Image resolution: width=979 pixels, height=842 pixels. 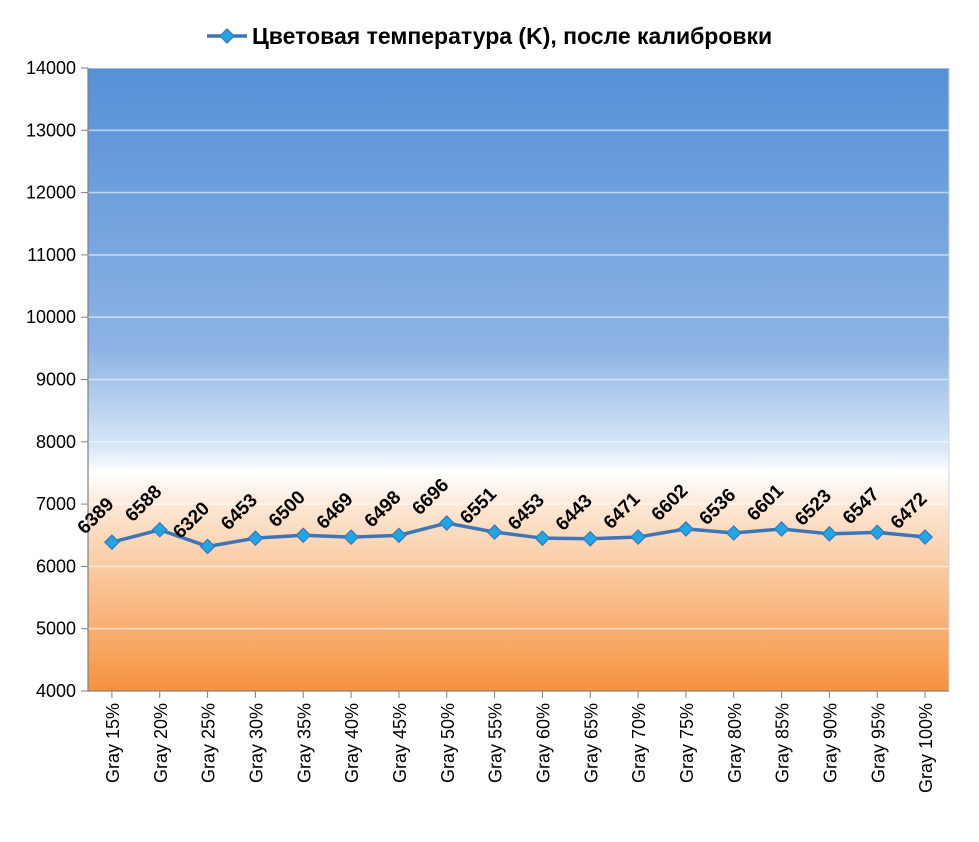 What do you see at coordinates (400, 743) in the screenshot?
I see `x-tick-label: Gray 45%` at bounding box center [400, 743].